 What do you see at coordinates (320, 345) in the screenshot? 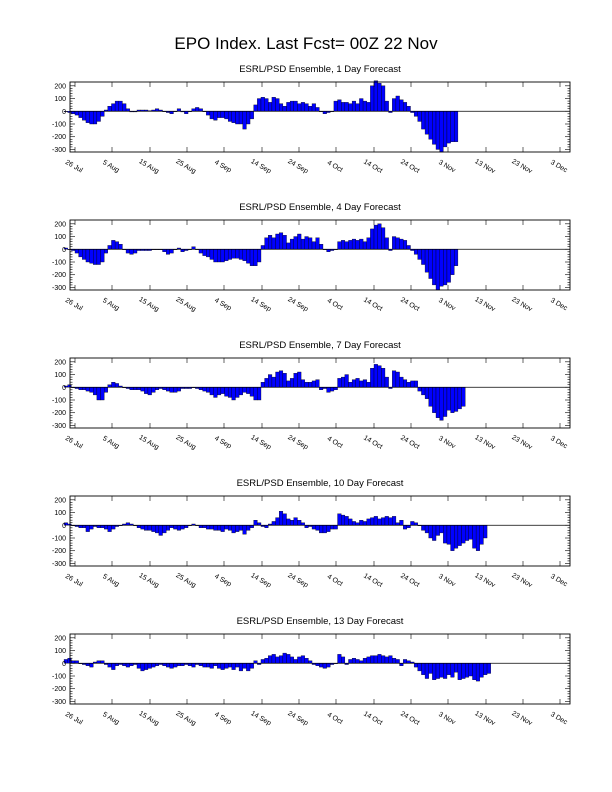
I see `panel-title: ESRL/PSD Ensemble, 7 Day Forecast` at bounding box center [320, 345].